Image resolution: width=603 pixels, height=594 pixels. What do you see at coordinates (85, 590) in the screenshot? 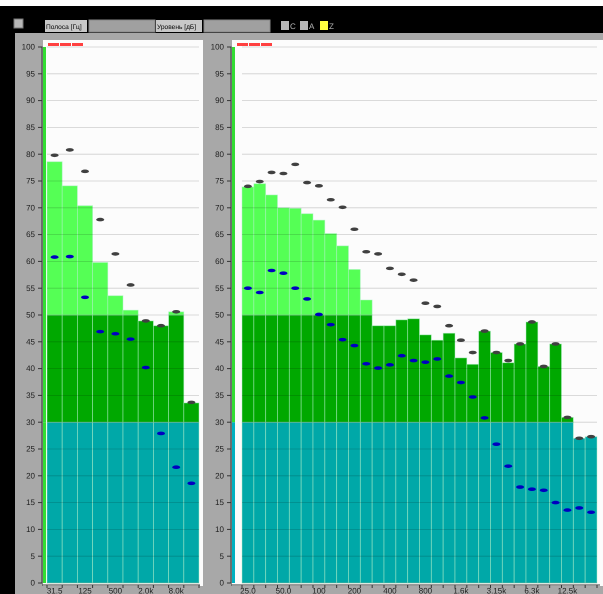
I see `x-tick-label: 125` at bounding box center [85, 590].